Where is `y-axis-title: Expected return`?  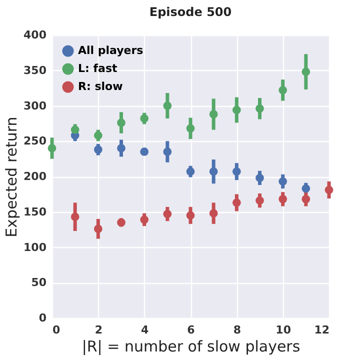
y-axis-title: Expected return is located at coordinates (11, 177).